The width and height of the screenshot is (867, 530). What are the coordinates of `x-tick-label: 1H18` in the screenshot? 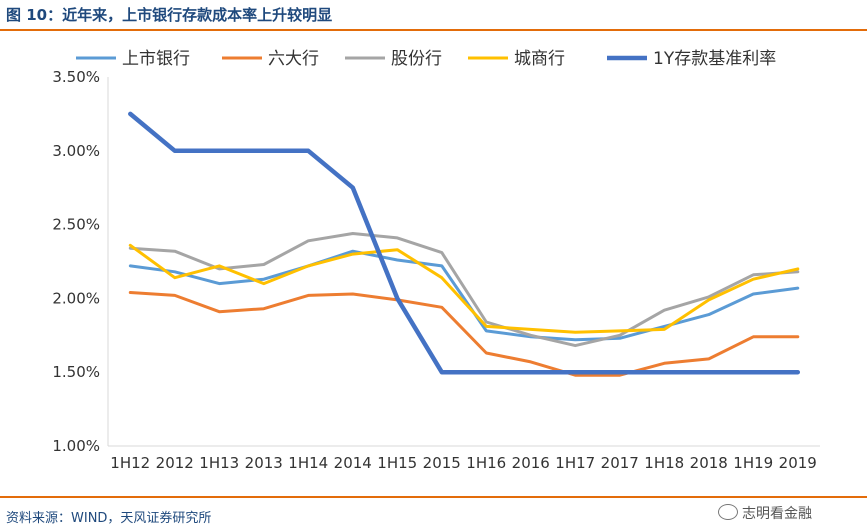 It's located at (664, 463).